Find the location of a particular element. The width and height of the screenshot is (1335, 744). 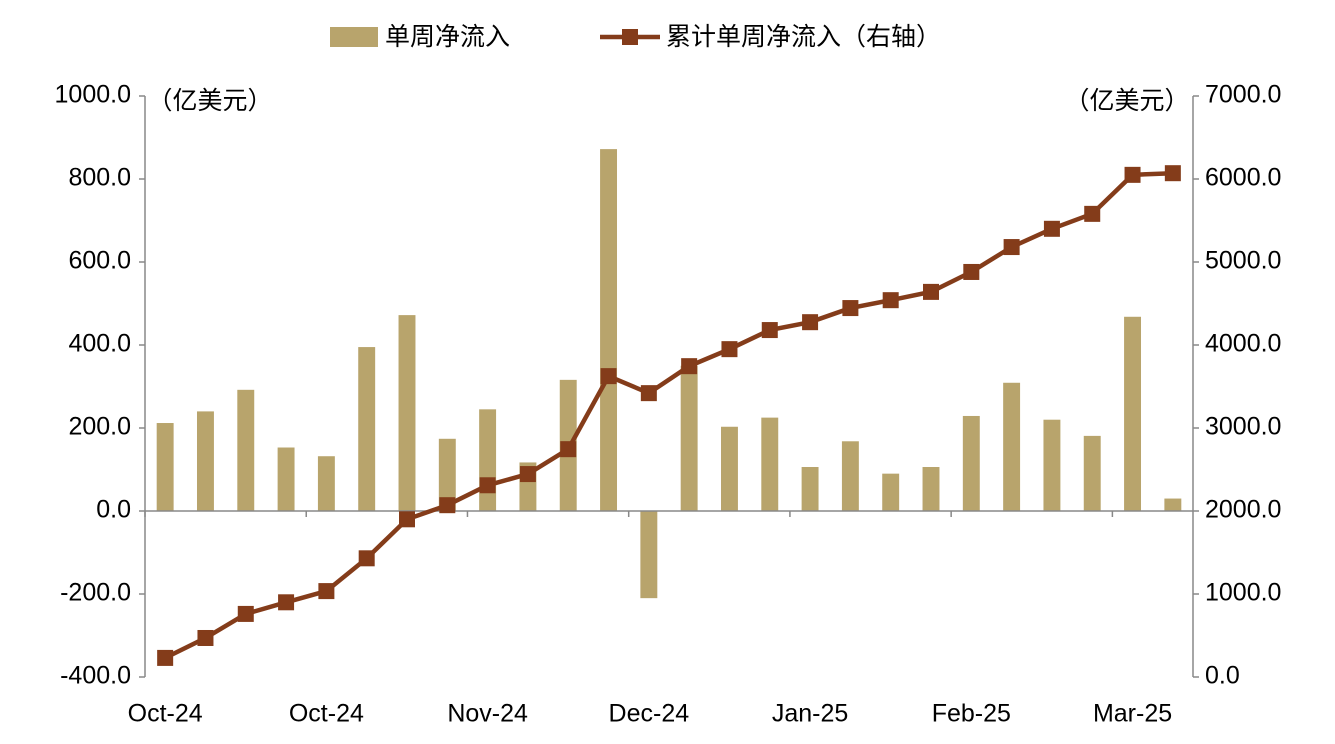

x-tick-label: Dec-24 is located at coordinates (649, 714).